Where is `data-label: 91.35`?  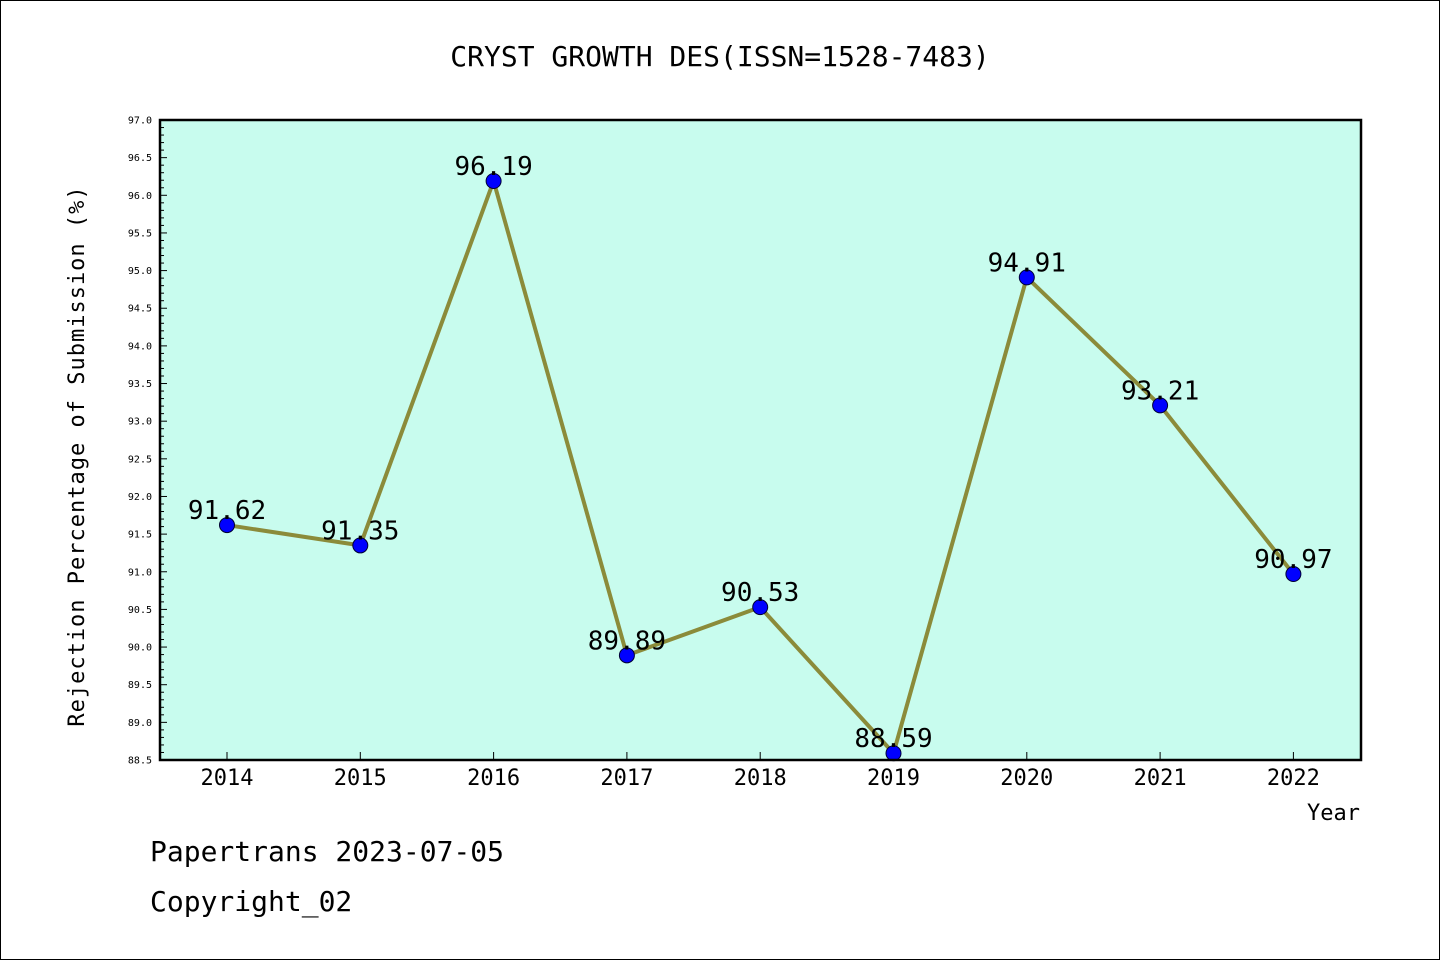
data-label: 91.35 is located at coordinates (360, 531).